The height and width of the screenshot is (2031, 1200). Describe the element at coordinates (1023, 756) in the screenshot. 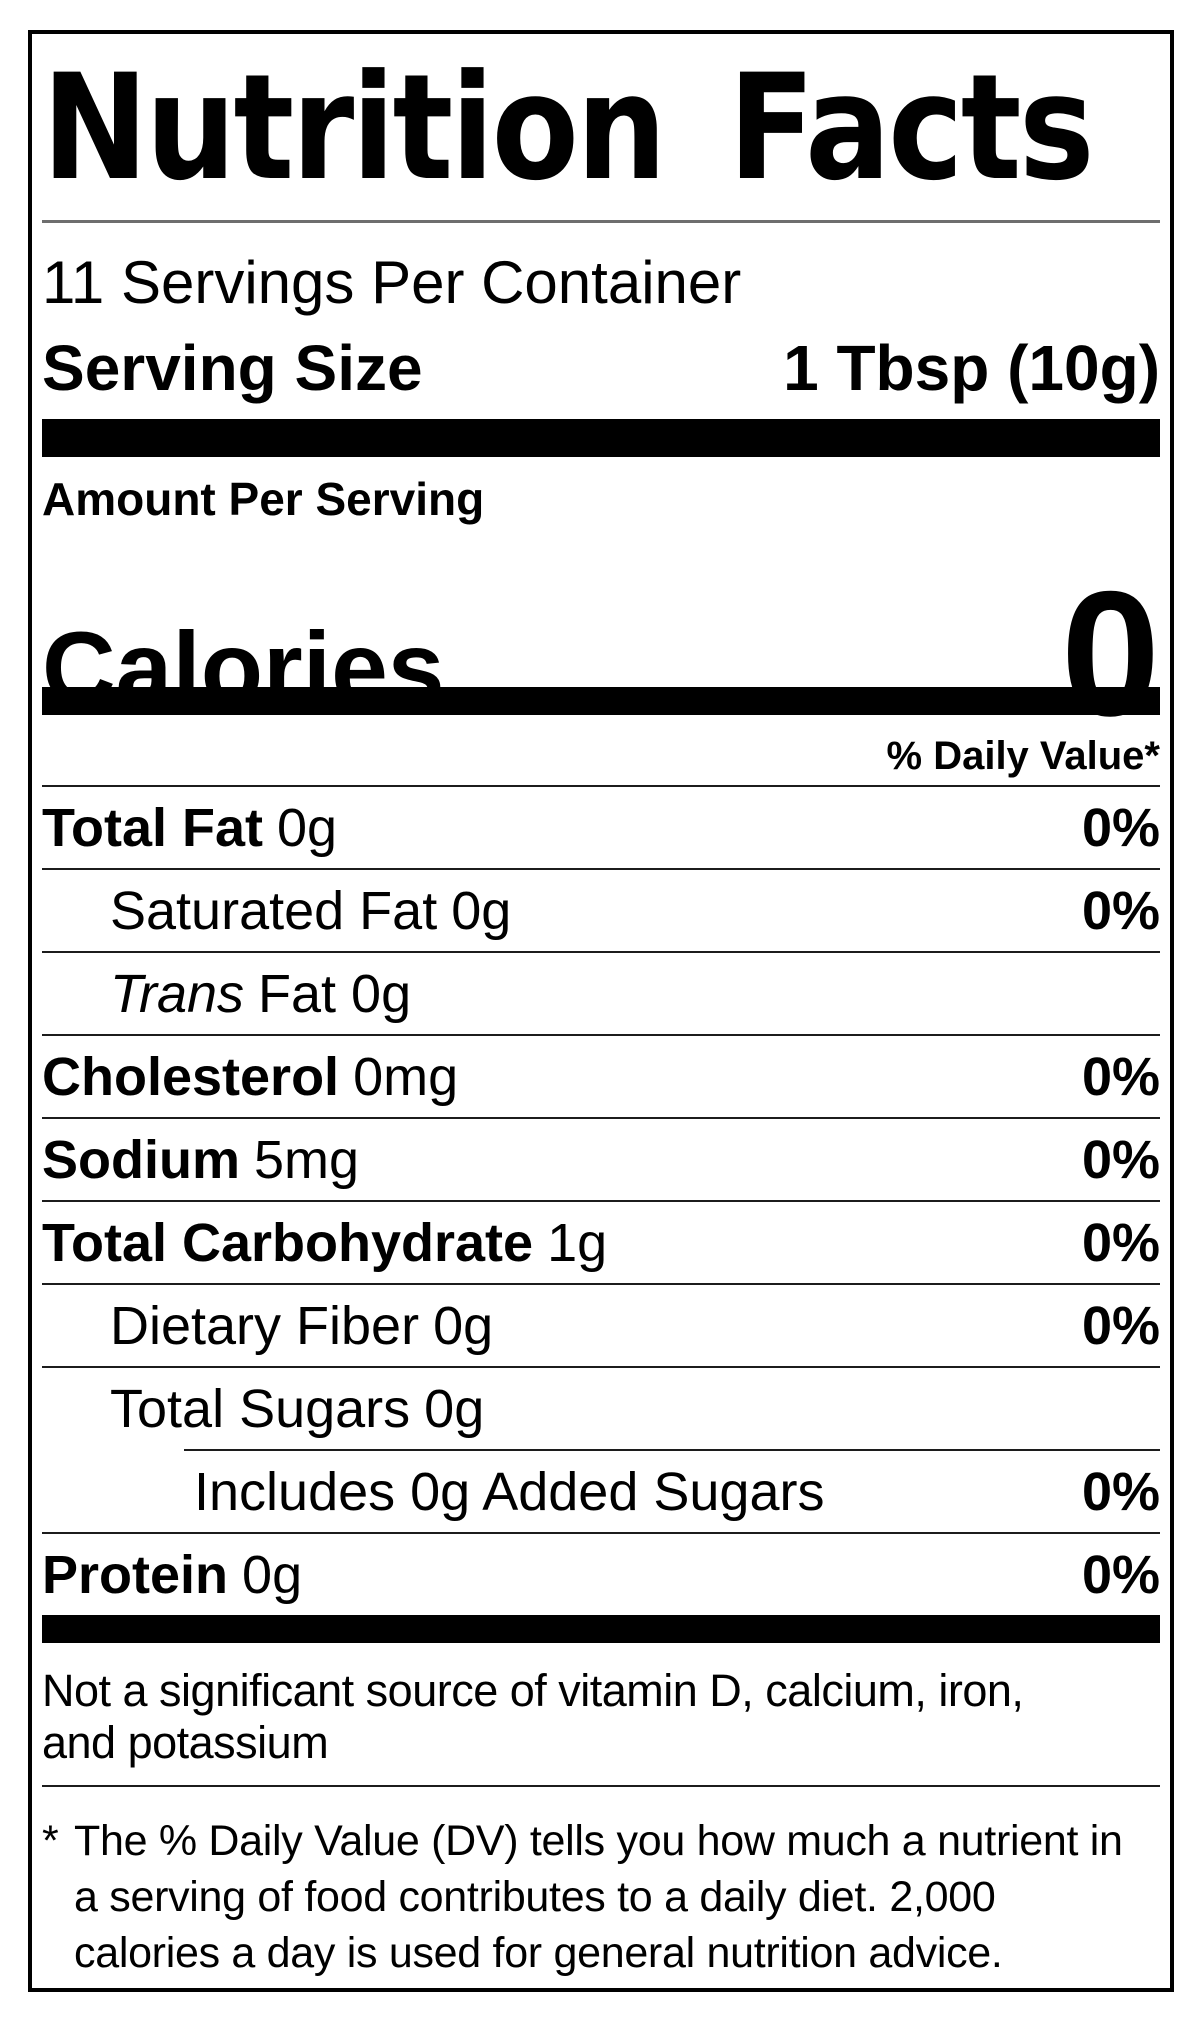

I see `daily-value-header: % Daily Value*` at that location.